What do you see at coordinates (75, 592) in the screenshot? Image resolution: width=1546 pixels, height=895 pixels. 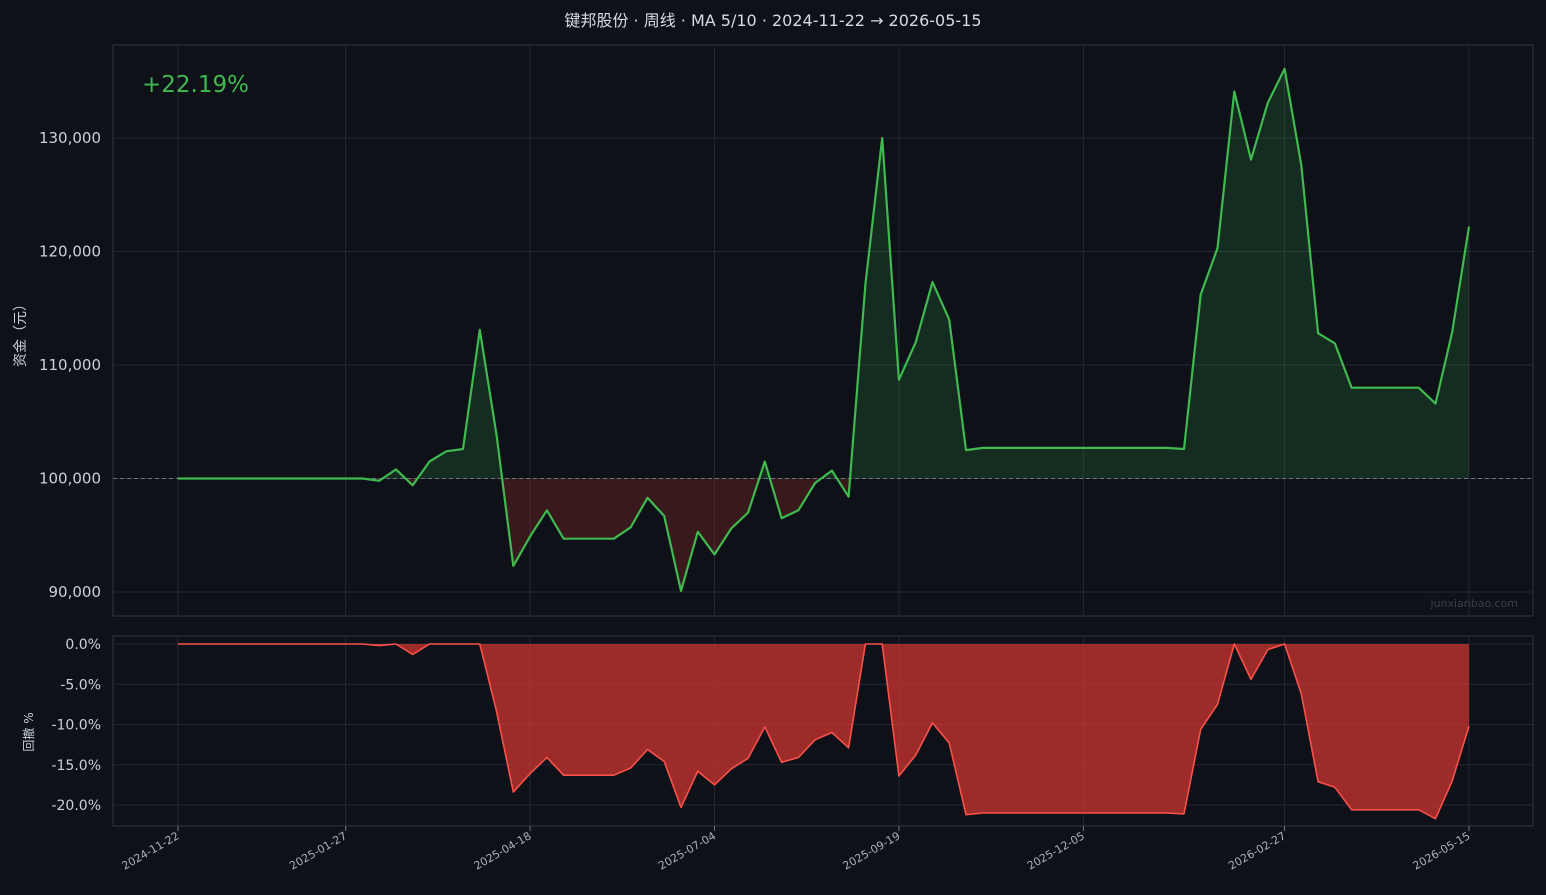 I see `equity-y-tick: 90,000` at bounding box center [75, 592].